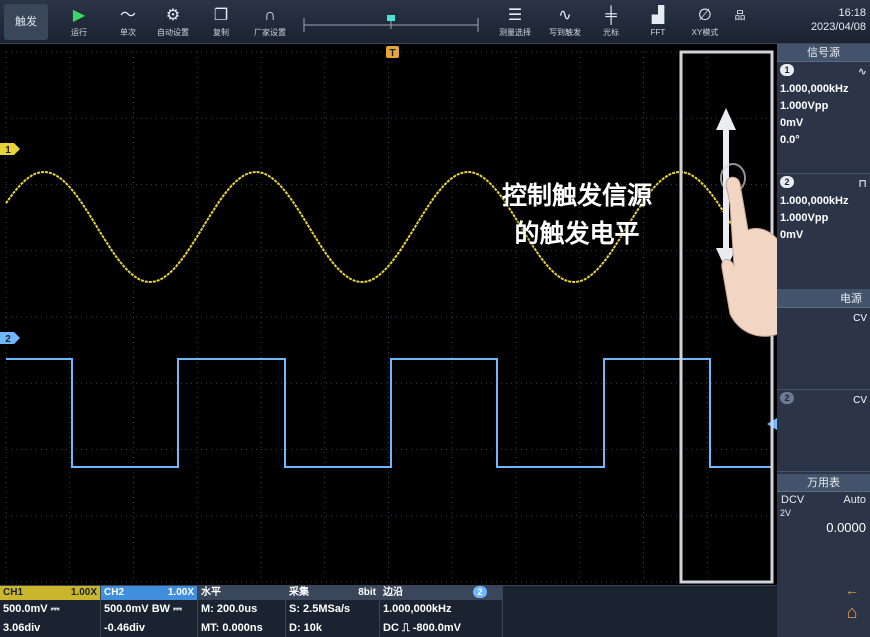  I want to click on source-ch1-offset: 0mV, so click(792, 123).